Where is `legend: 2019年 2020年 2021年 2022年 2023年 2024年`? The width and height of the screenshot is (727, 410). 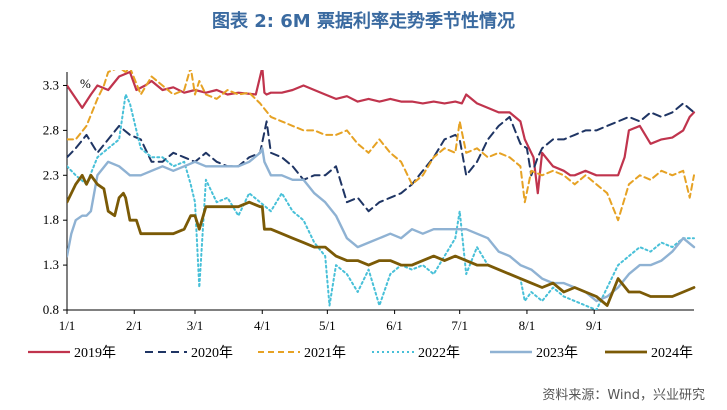
legend: 2019年 2020年 2021年 2022年 2023年 2024年 is located at coordinates (360, 353).